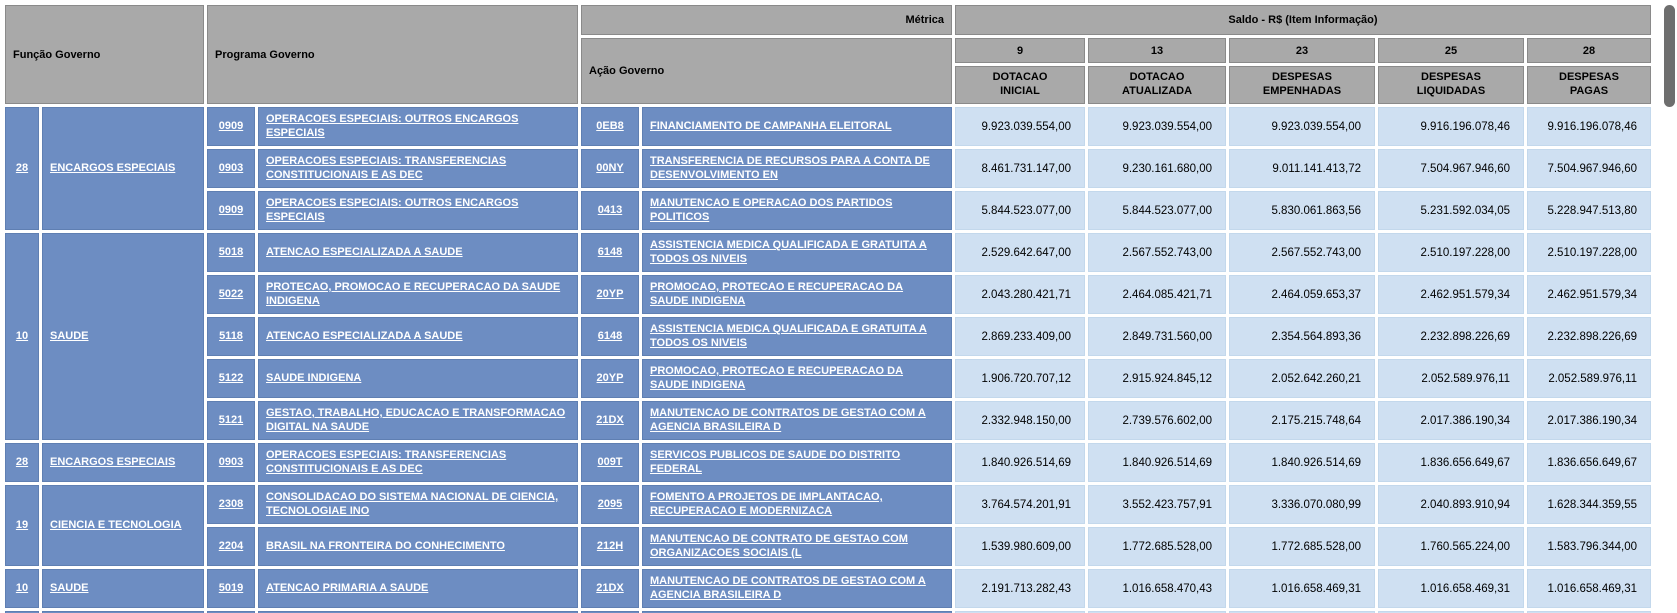 The width and height of the screenshot is (1677, 613). Describe the element at coordinates (771, 125) in the screenshot. I see `acao-name-link: FINANCIAMENTO DE CAMPANHA ELEITORAL` at that location.